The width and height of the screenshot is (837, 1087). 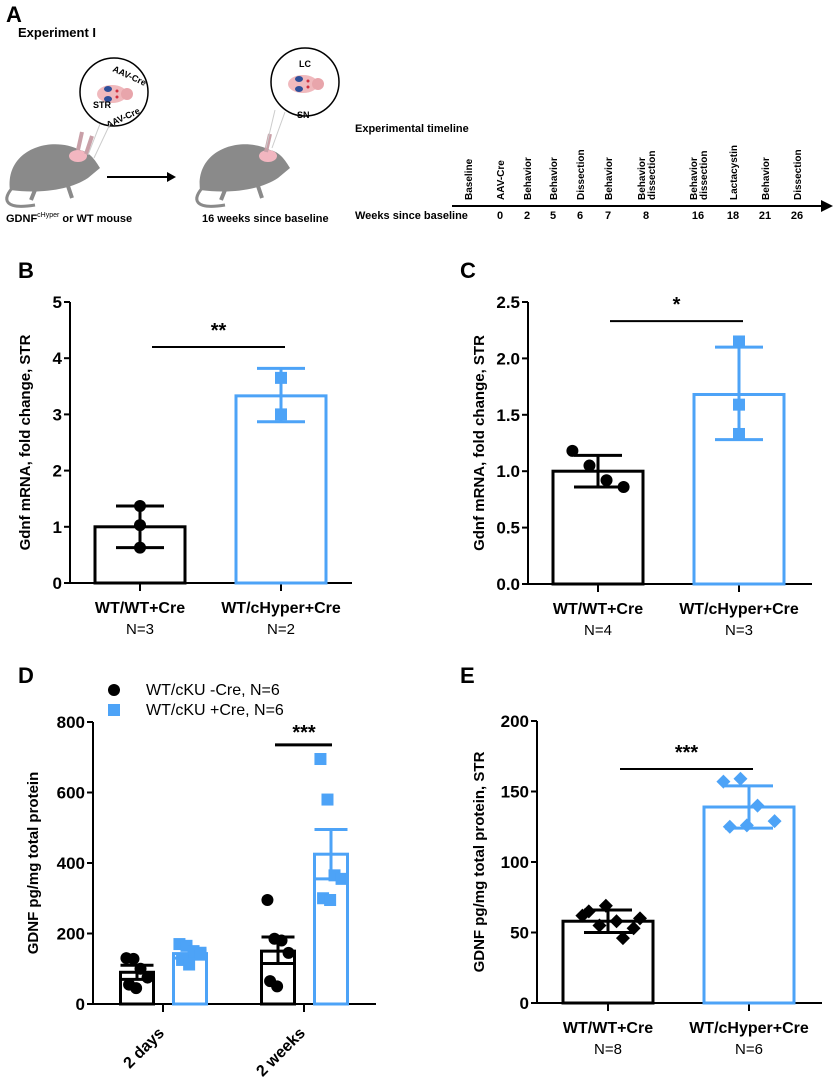 What do you see at coordinates (215, 710) in the screenshot?
I see `legend-entry: WT/cKU +Cre, N=6` at bounding box center [215, 710].